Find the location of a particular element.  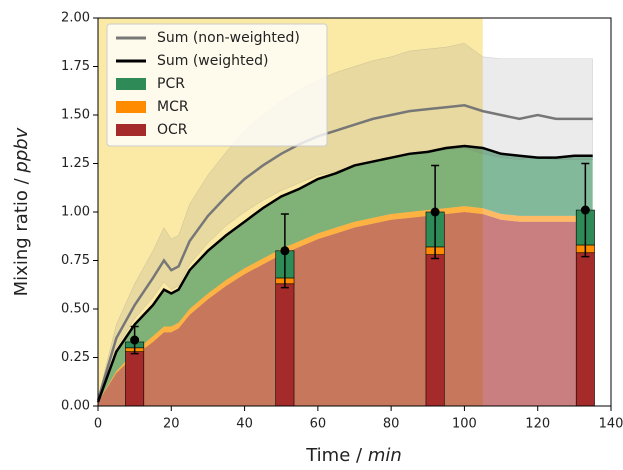

x-axis-label: Time / min is located at coordinates (353, 455).